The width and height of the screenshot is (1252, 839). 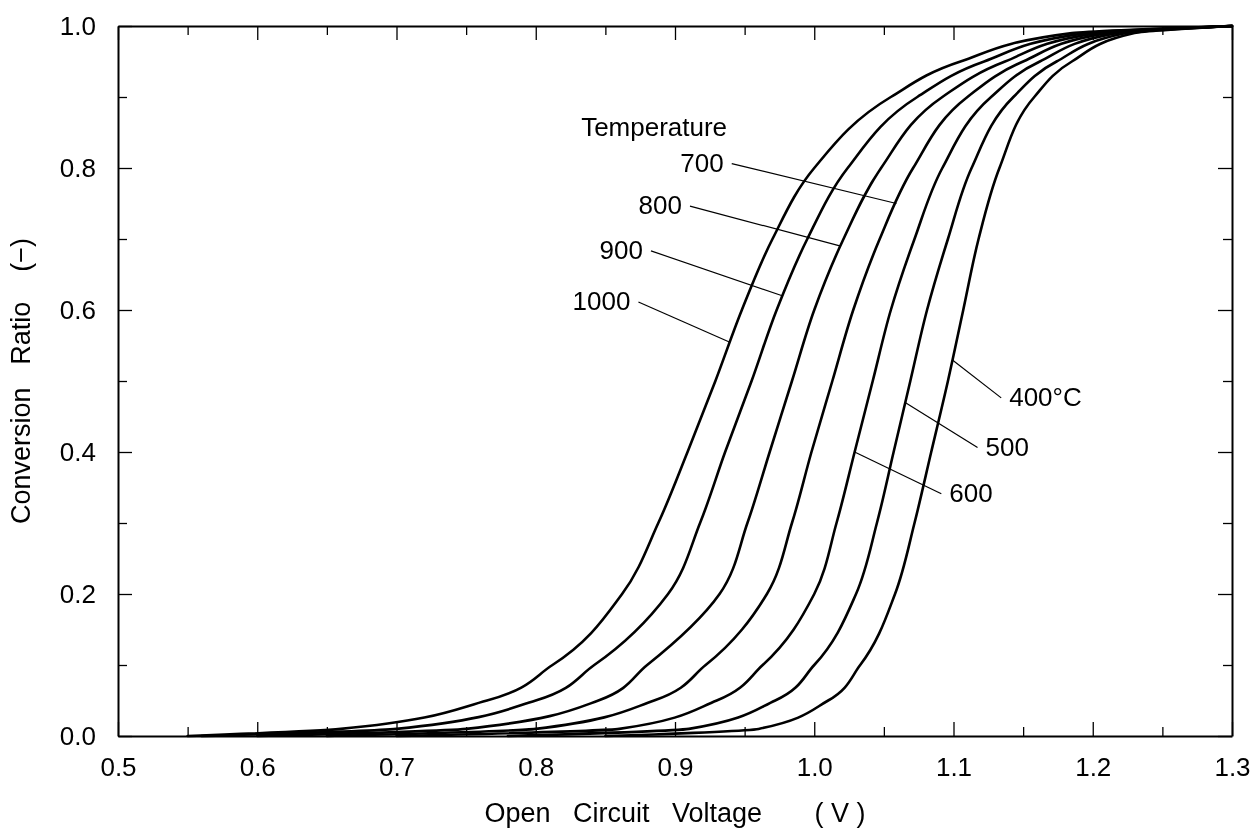 What do you see at coordinates (675, 813) in the screenshot?
I see `x-axis-title: Open Circuit Voltage ( V )` at bounding box center [675, 813].